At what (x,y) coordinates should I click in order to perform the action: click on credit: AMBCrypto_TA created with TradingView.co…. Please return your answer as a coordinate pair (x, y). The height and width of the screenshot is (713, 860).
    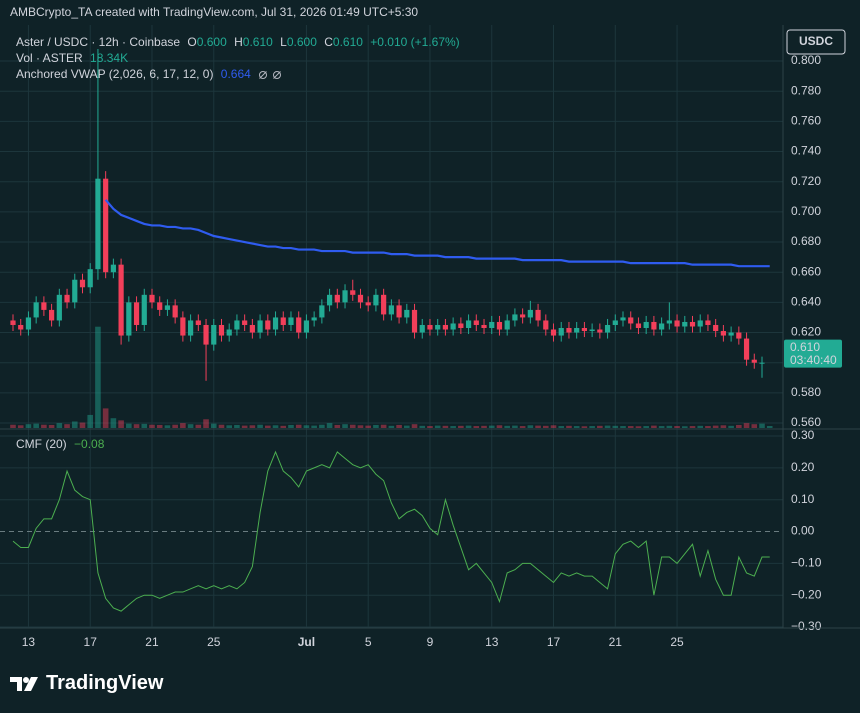
    Looking at the image, I should click on (214, 12).